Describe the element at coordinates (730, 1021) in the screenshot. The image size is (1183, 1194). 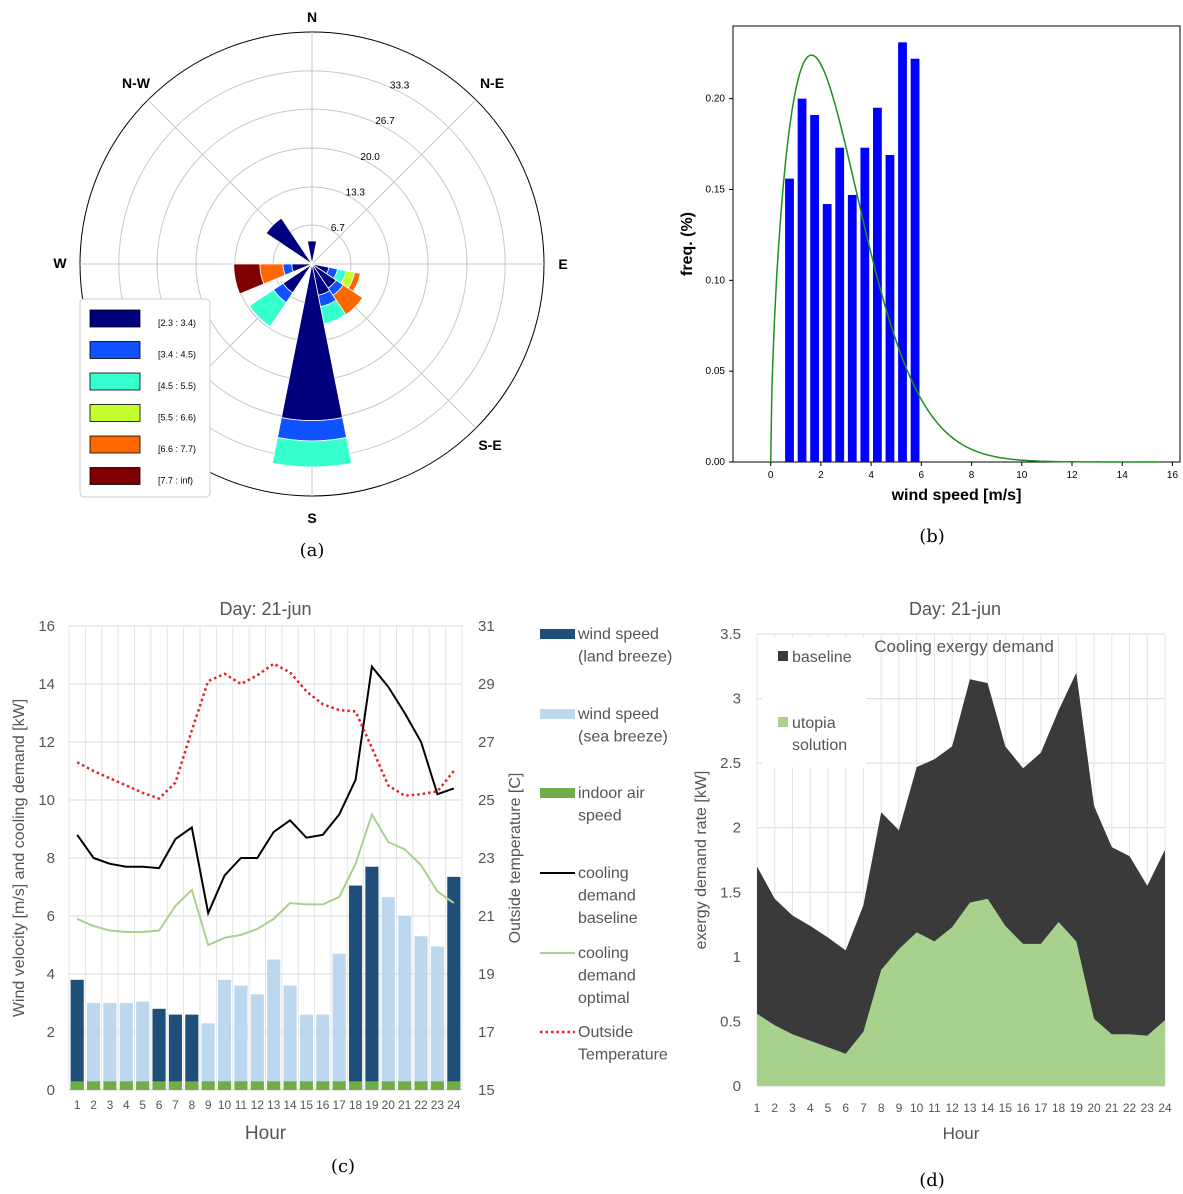
I see `y-tick-label: 0.5` at that location.